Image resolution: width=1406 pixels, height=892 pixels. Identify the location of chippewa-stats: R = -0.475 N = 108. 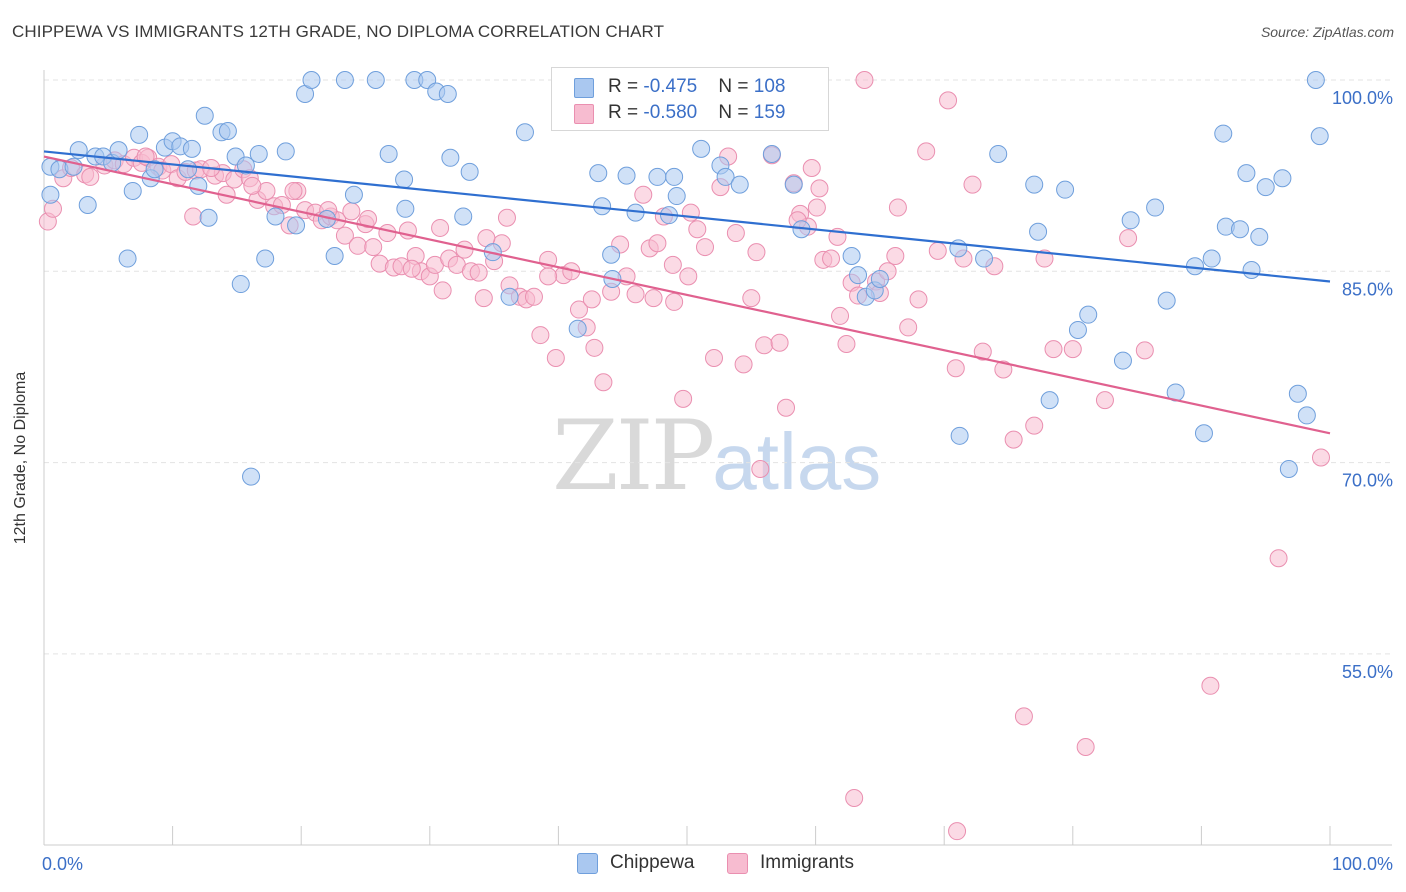
(697, 86).